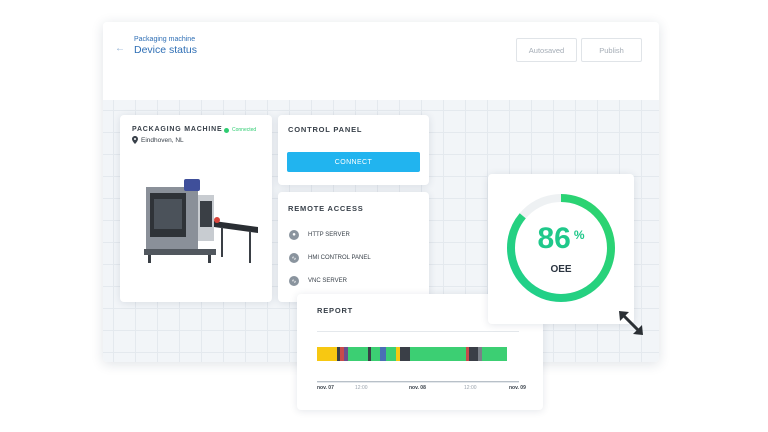  Describe the element at coordinates (201, 221) in the screenshot. I see `machine-image` at that location.